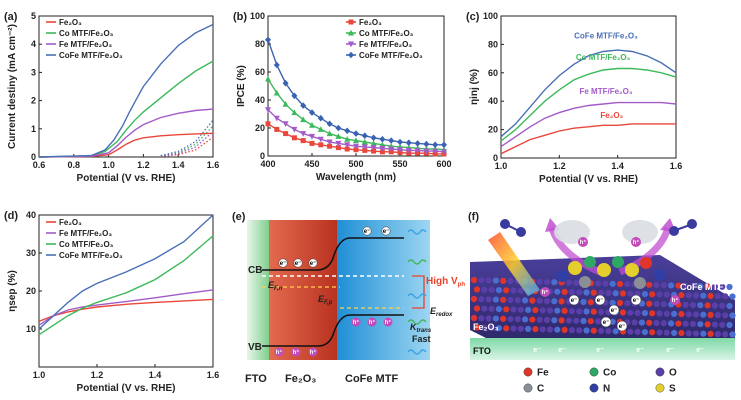  Describe the element at coordinates (12, 291) in the screenshot. I see `y-axis-label: ηsep (%)` at that location.